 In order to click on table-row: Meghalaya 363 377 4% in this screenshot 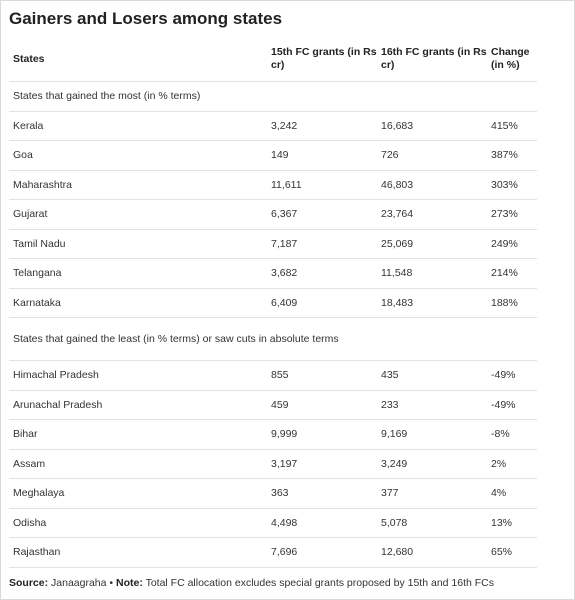, I will do `click(273, 493)`.